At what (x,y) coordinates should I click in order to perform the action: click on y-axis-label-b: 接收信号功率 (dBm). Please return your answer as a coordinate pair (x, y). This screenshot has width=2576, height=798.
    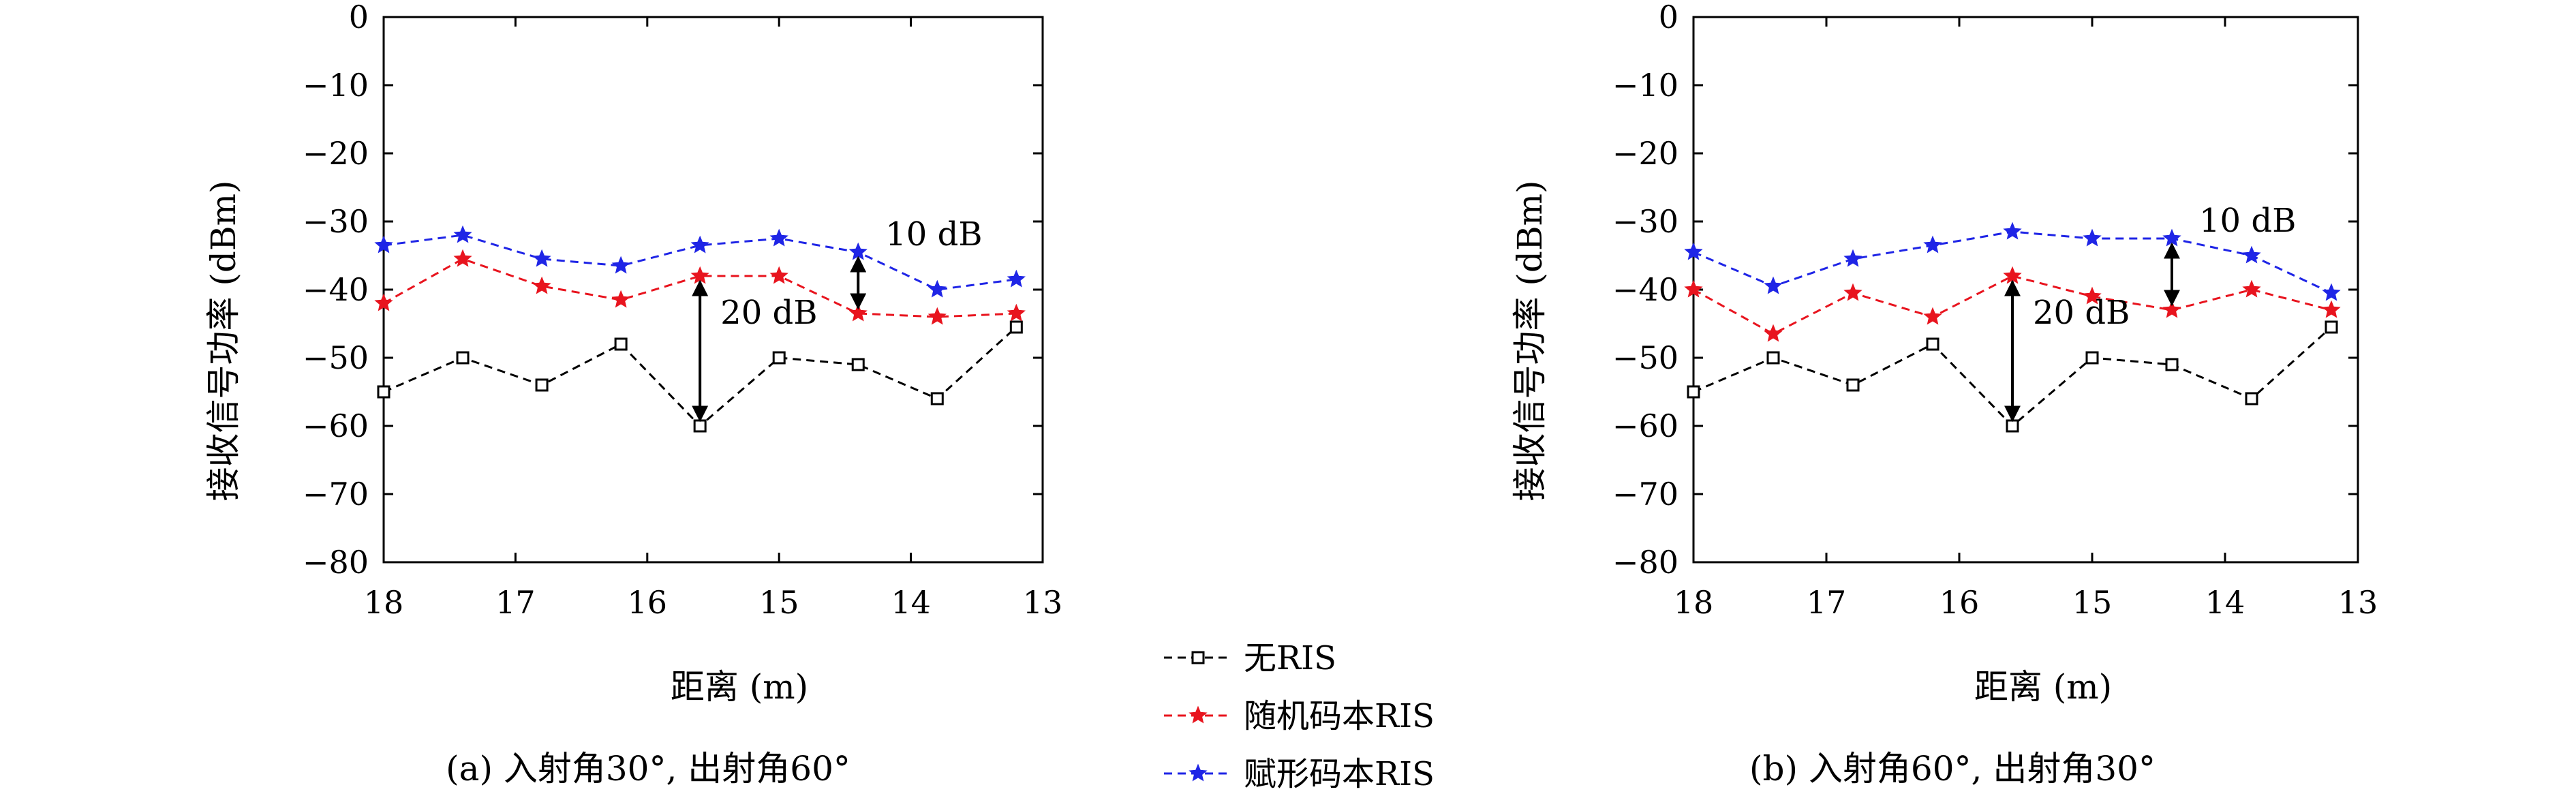
    Looking at the image, I should click on (1530, 340).